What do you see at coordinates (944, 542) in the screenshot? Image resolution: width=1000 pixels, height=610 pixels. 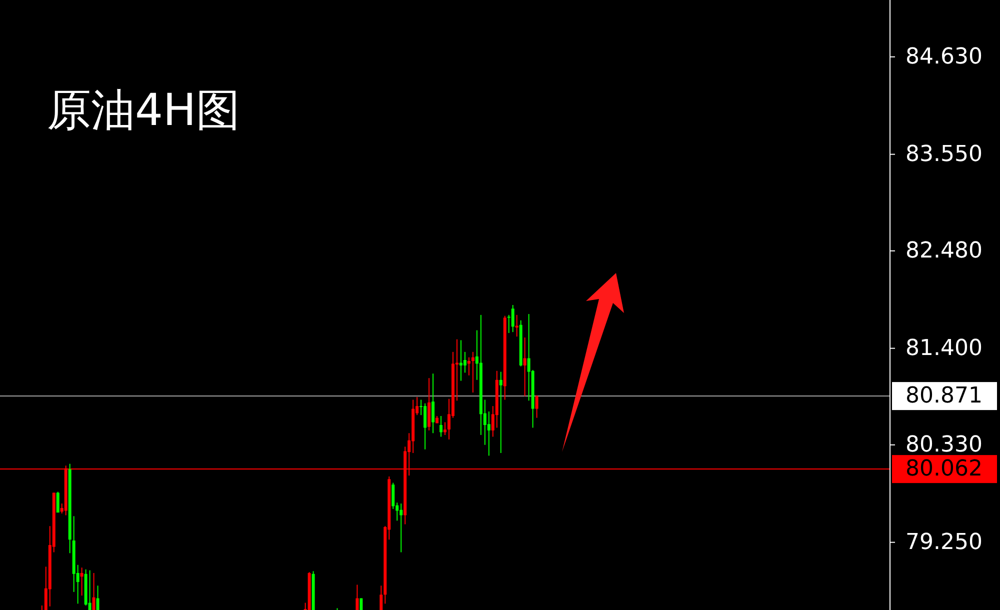 I see `y-tick-label: 79.250` at bounding box center [944, 542].